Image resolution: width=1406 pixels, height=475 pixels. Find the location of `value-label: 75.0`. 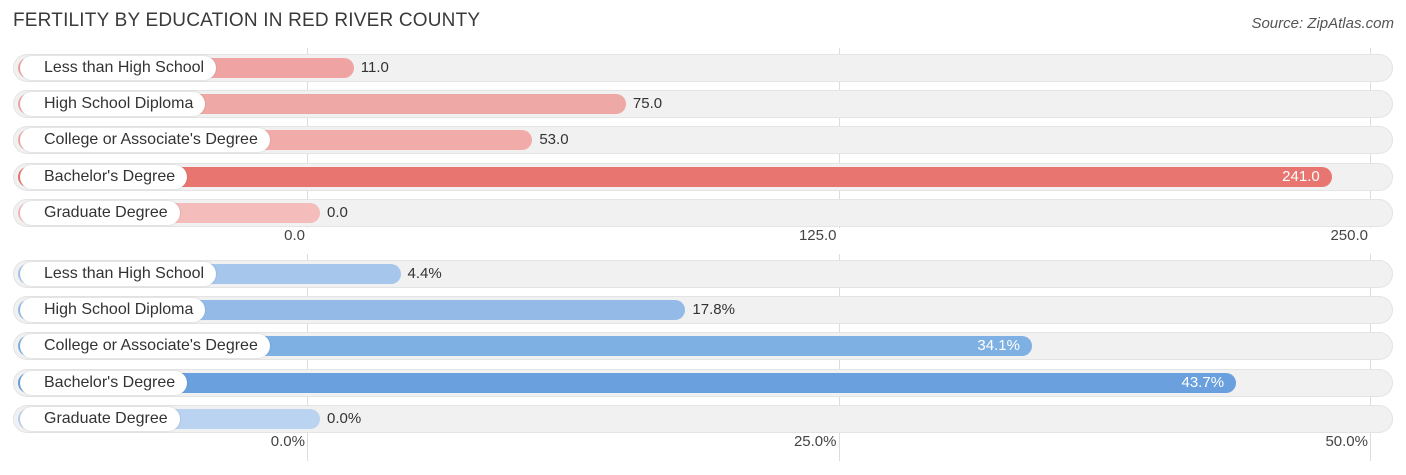

value-label: 75.0 is located at coordinates (647, 104).